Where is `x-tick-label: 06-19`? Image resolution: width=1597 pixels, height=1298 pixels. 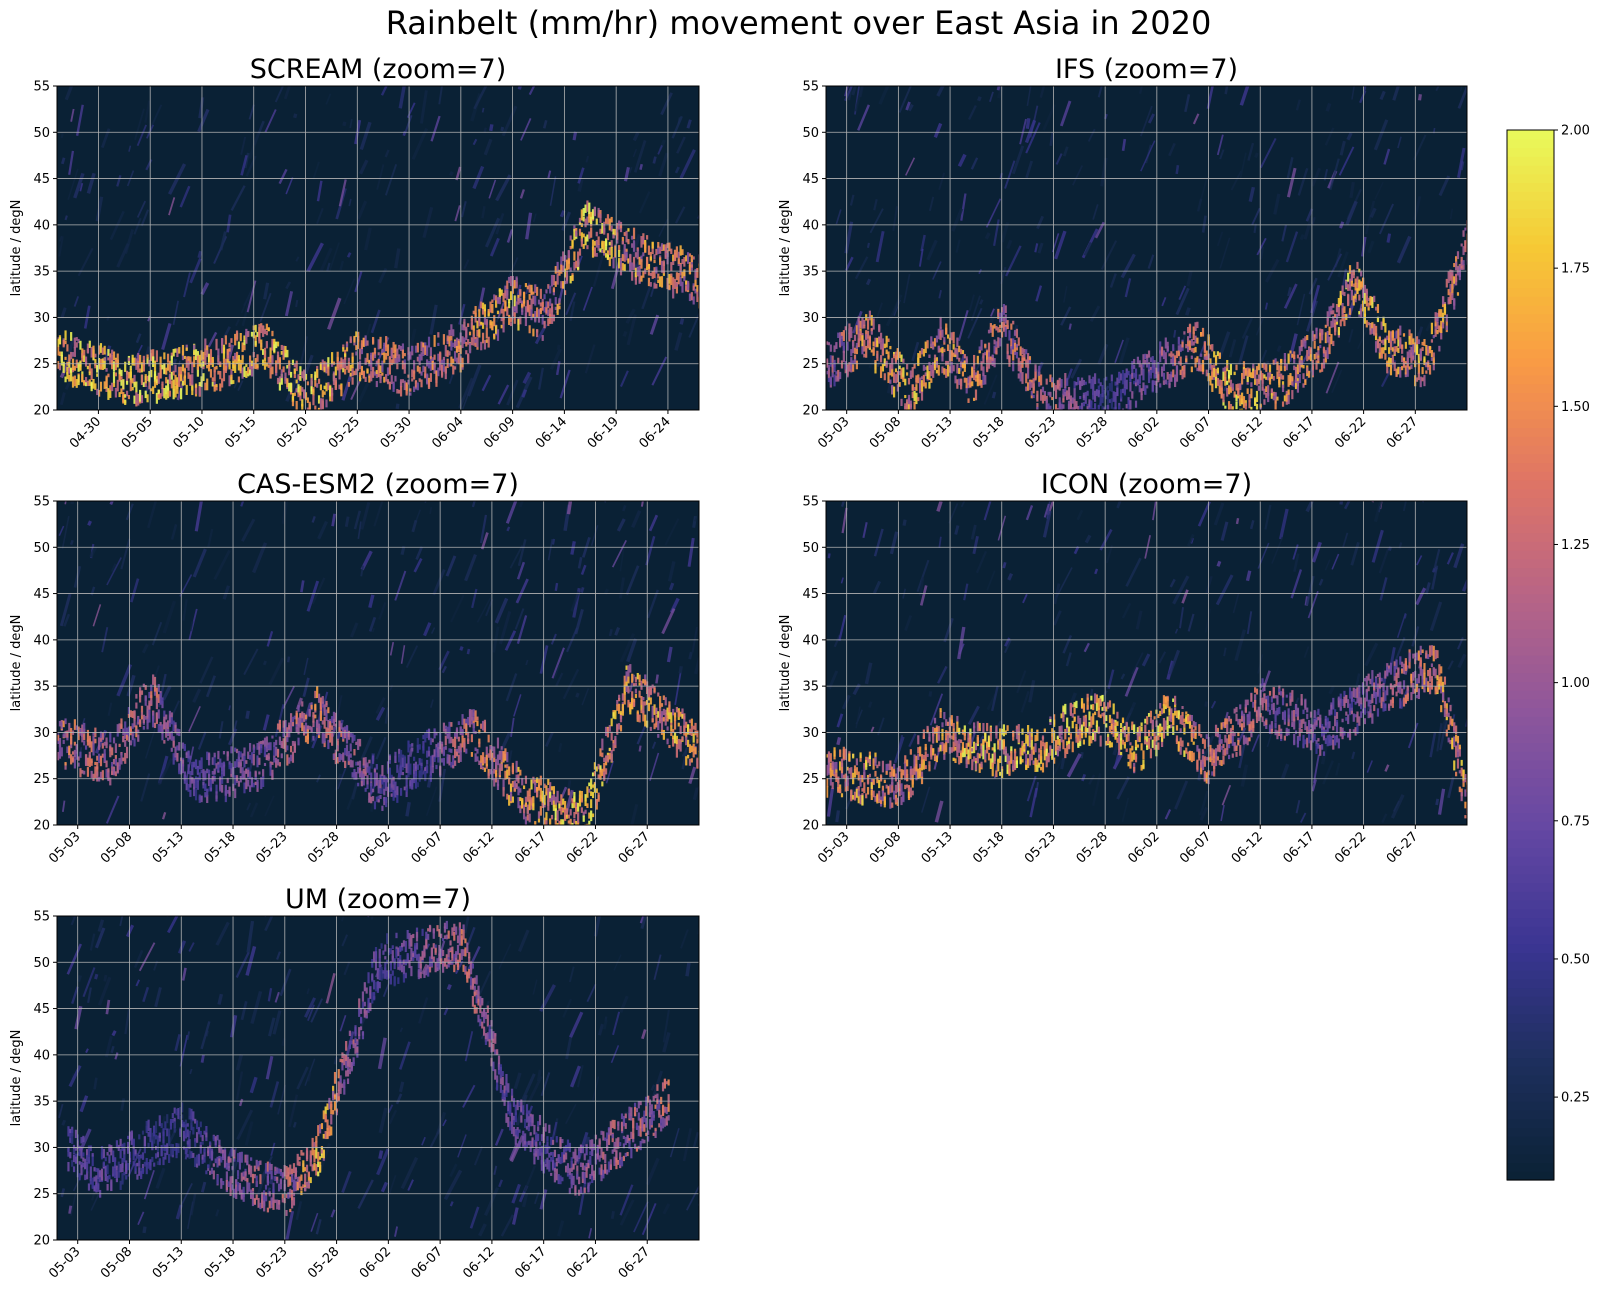 x-tick-label: 06-19 is located at coordinates (603, 432).